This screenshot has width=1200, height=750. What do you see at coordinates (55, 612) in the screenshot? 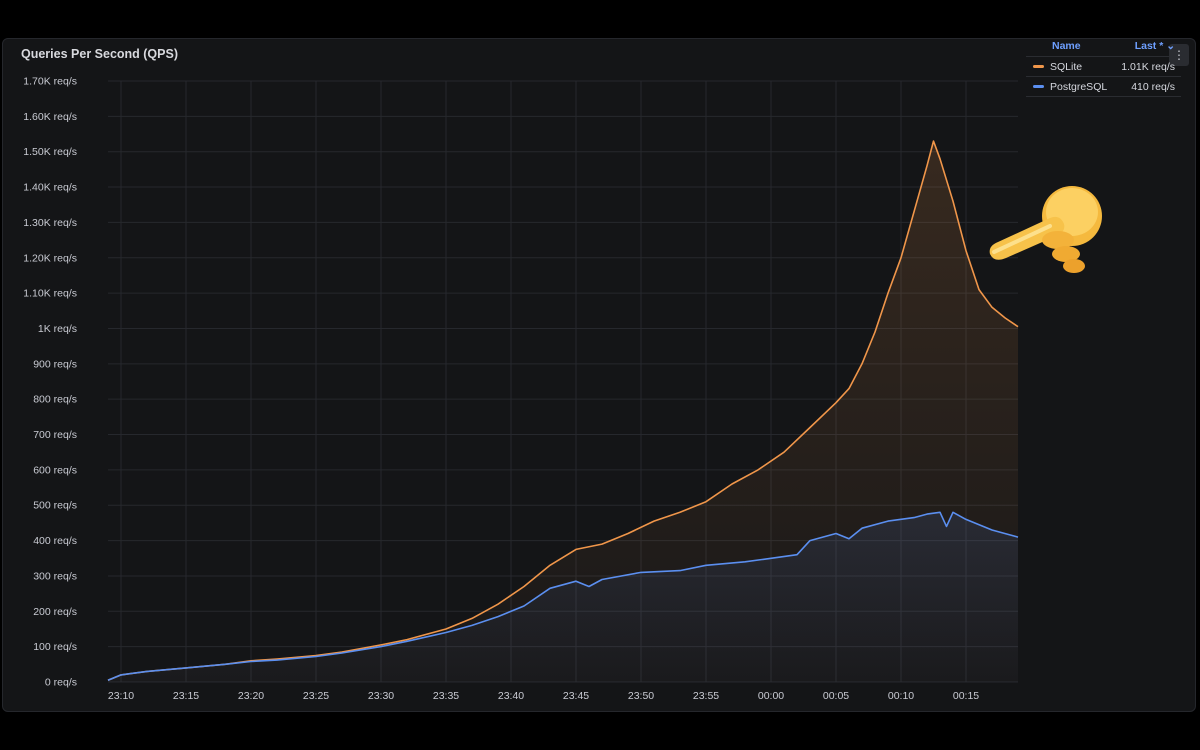
I see `y-tick-label: 200 req/s` at bounding box center [55, 612].